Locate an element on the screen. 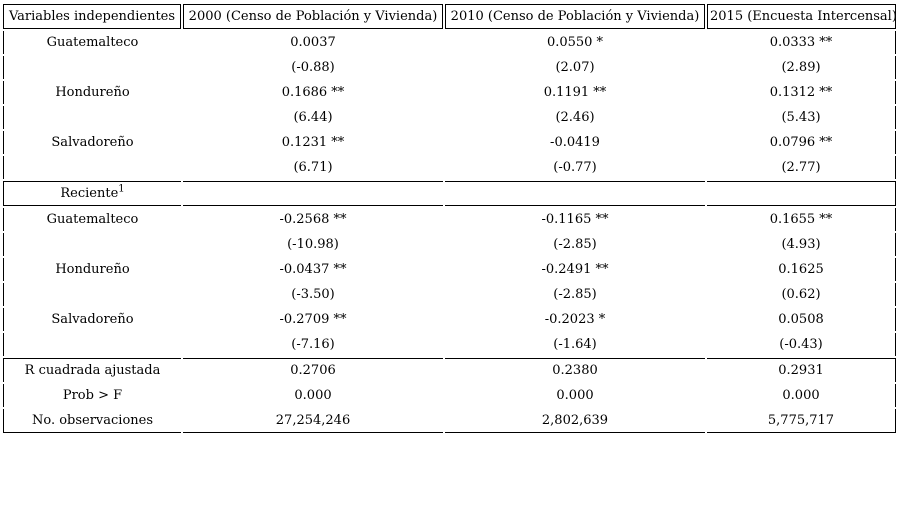 The image size is (903, 513). section-header-row: Reciente1 is located at coordinates (449, 193).